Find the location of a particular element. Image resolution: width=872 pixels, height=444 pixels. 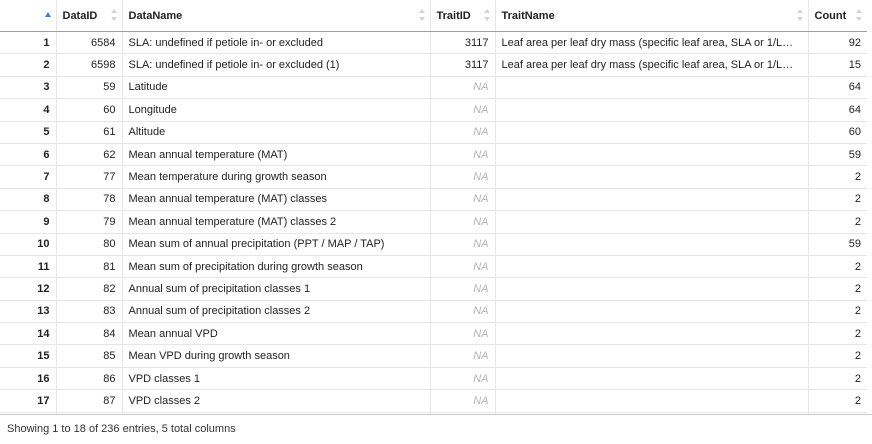

dataid-cell: 77 is located at coordinates (89, 177).